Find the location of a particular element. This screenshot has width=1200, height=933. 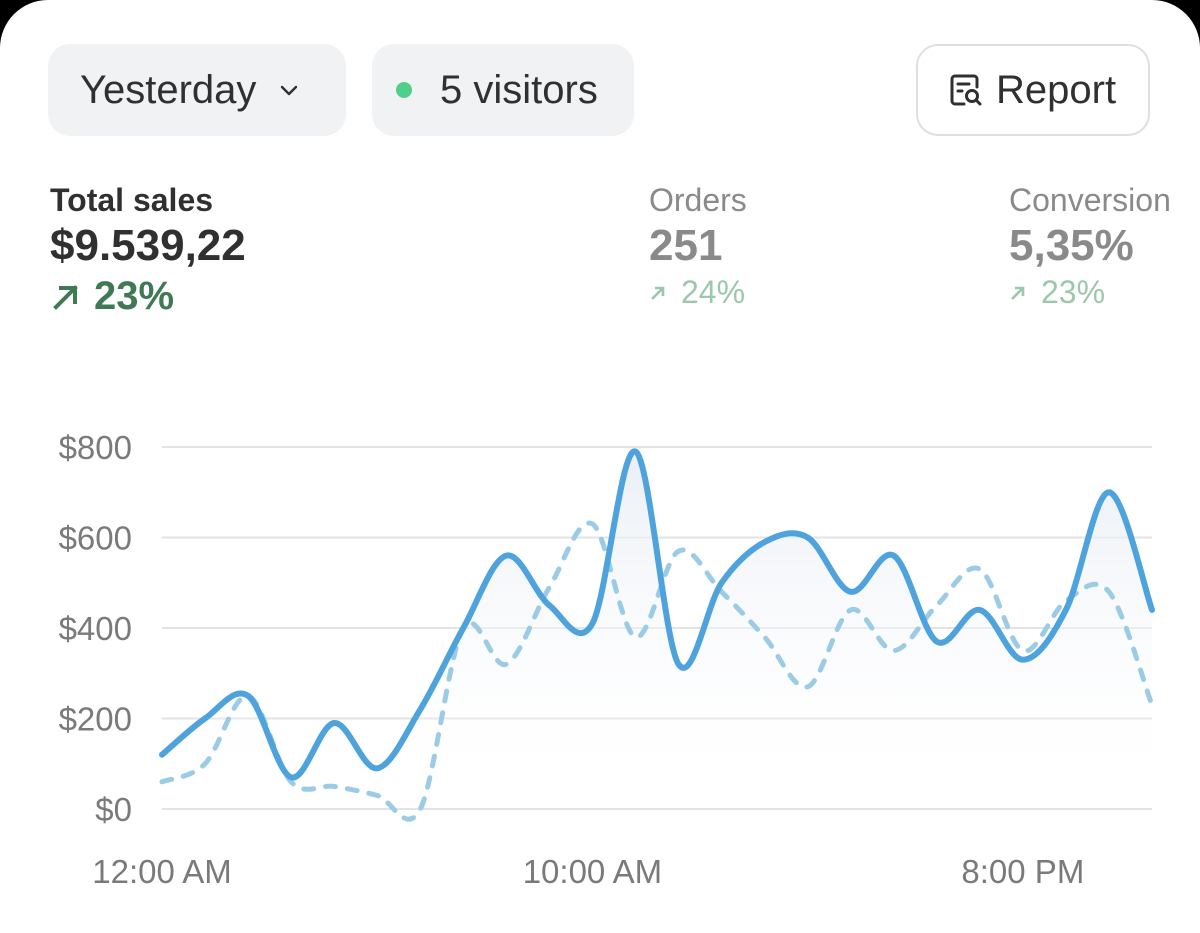

metric-label: Orders is located at coordinates (698, 200).